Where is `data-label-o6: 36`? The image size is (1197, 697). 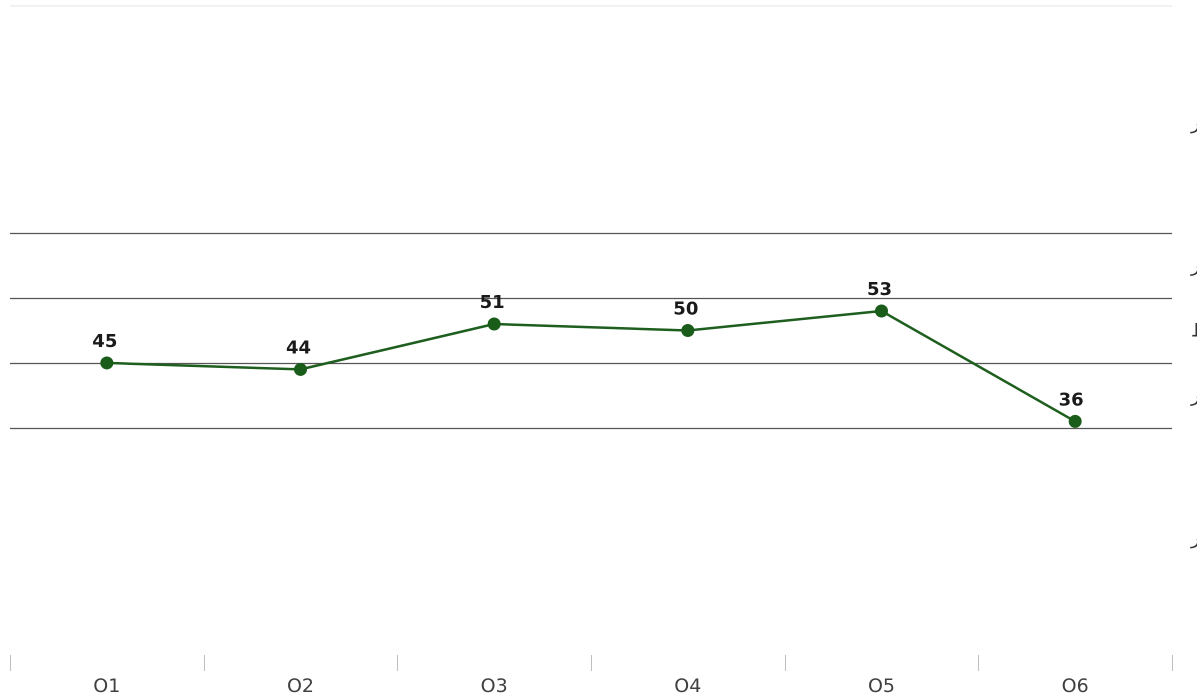 data-label-o6: 36 is located at coordinates (1071, 399).